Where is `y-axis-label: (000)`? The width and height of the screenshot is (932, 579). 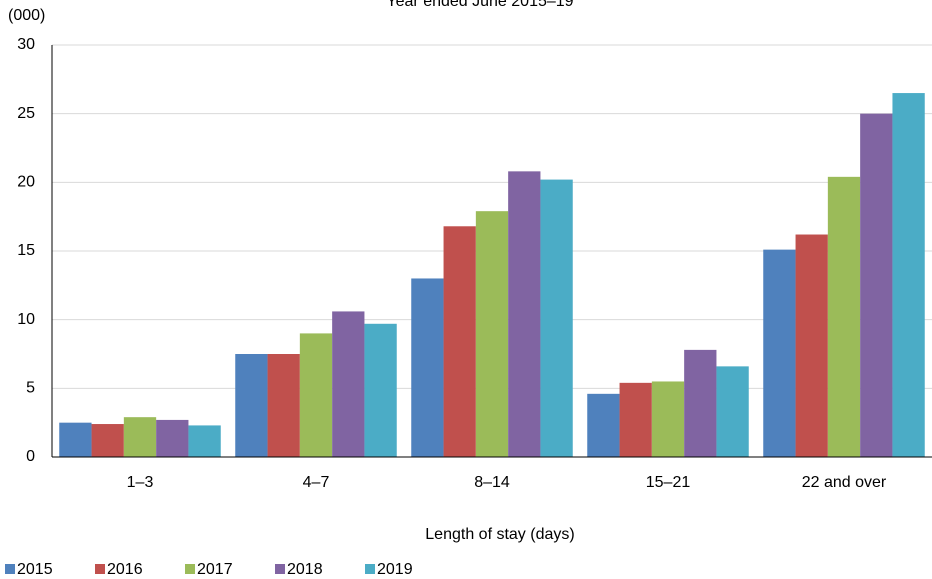
y-axis-label: (000) is located at coordinates (26, 15).